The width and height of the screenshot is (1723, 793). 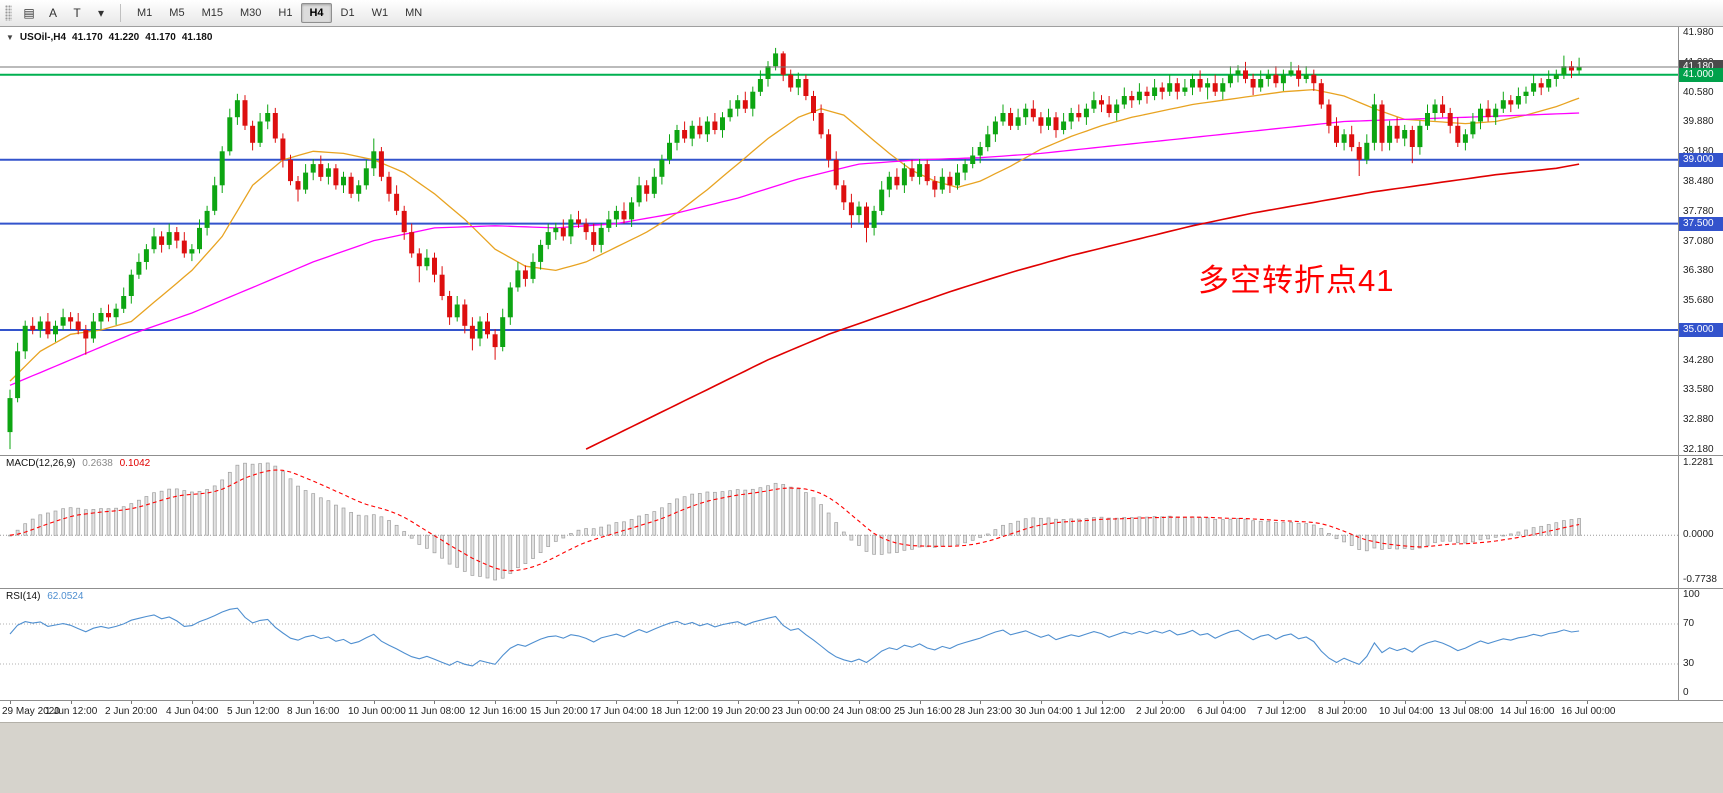 What do you see at coordinates (794, 637) in the screenshot?
I see `rsi-line` at bounding box center [794, 637].